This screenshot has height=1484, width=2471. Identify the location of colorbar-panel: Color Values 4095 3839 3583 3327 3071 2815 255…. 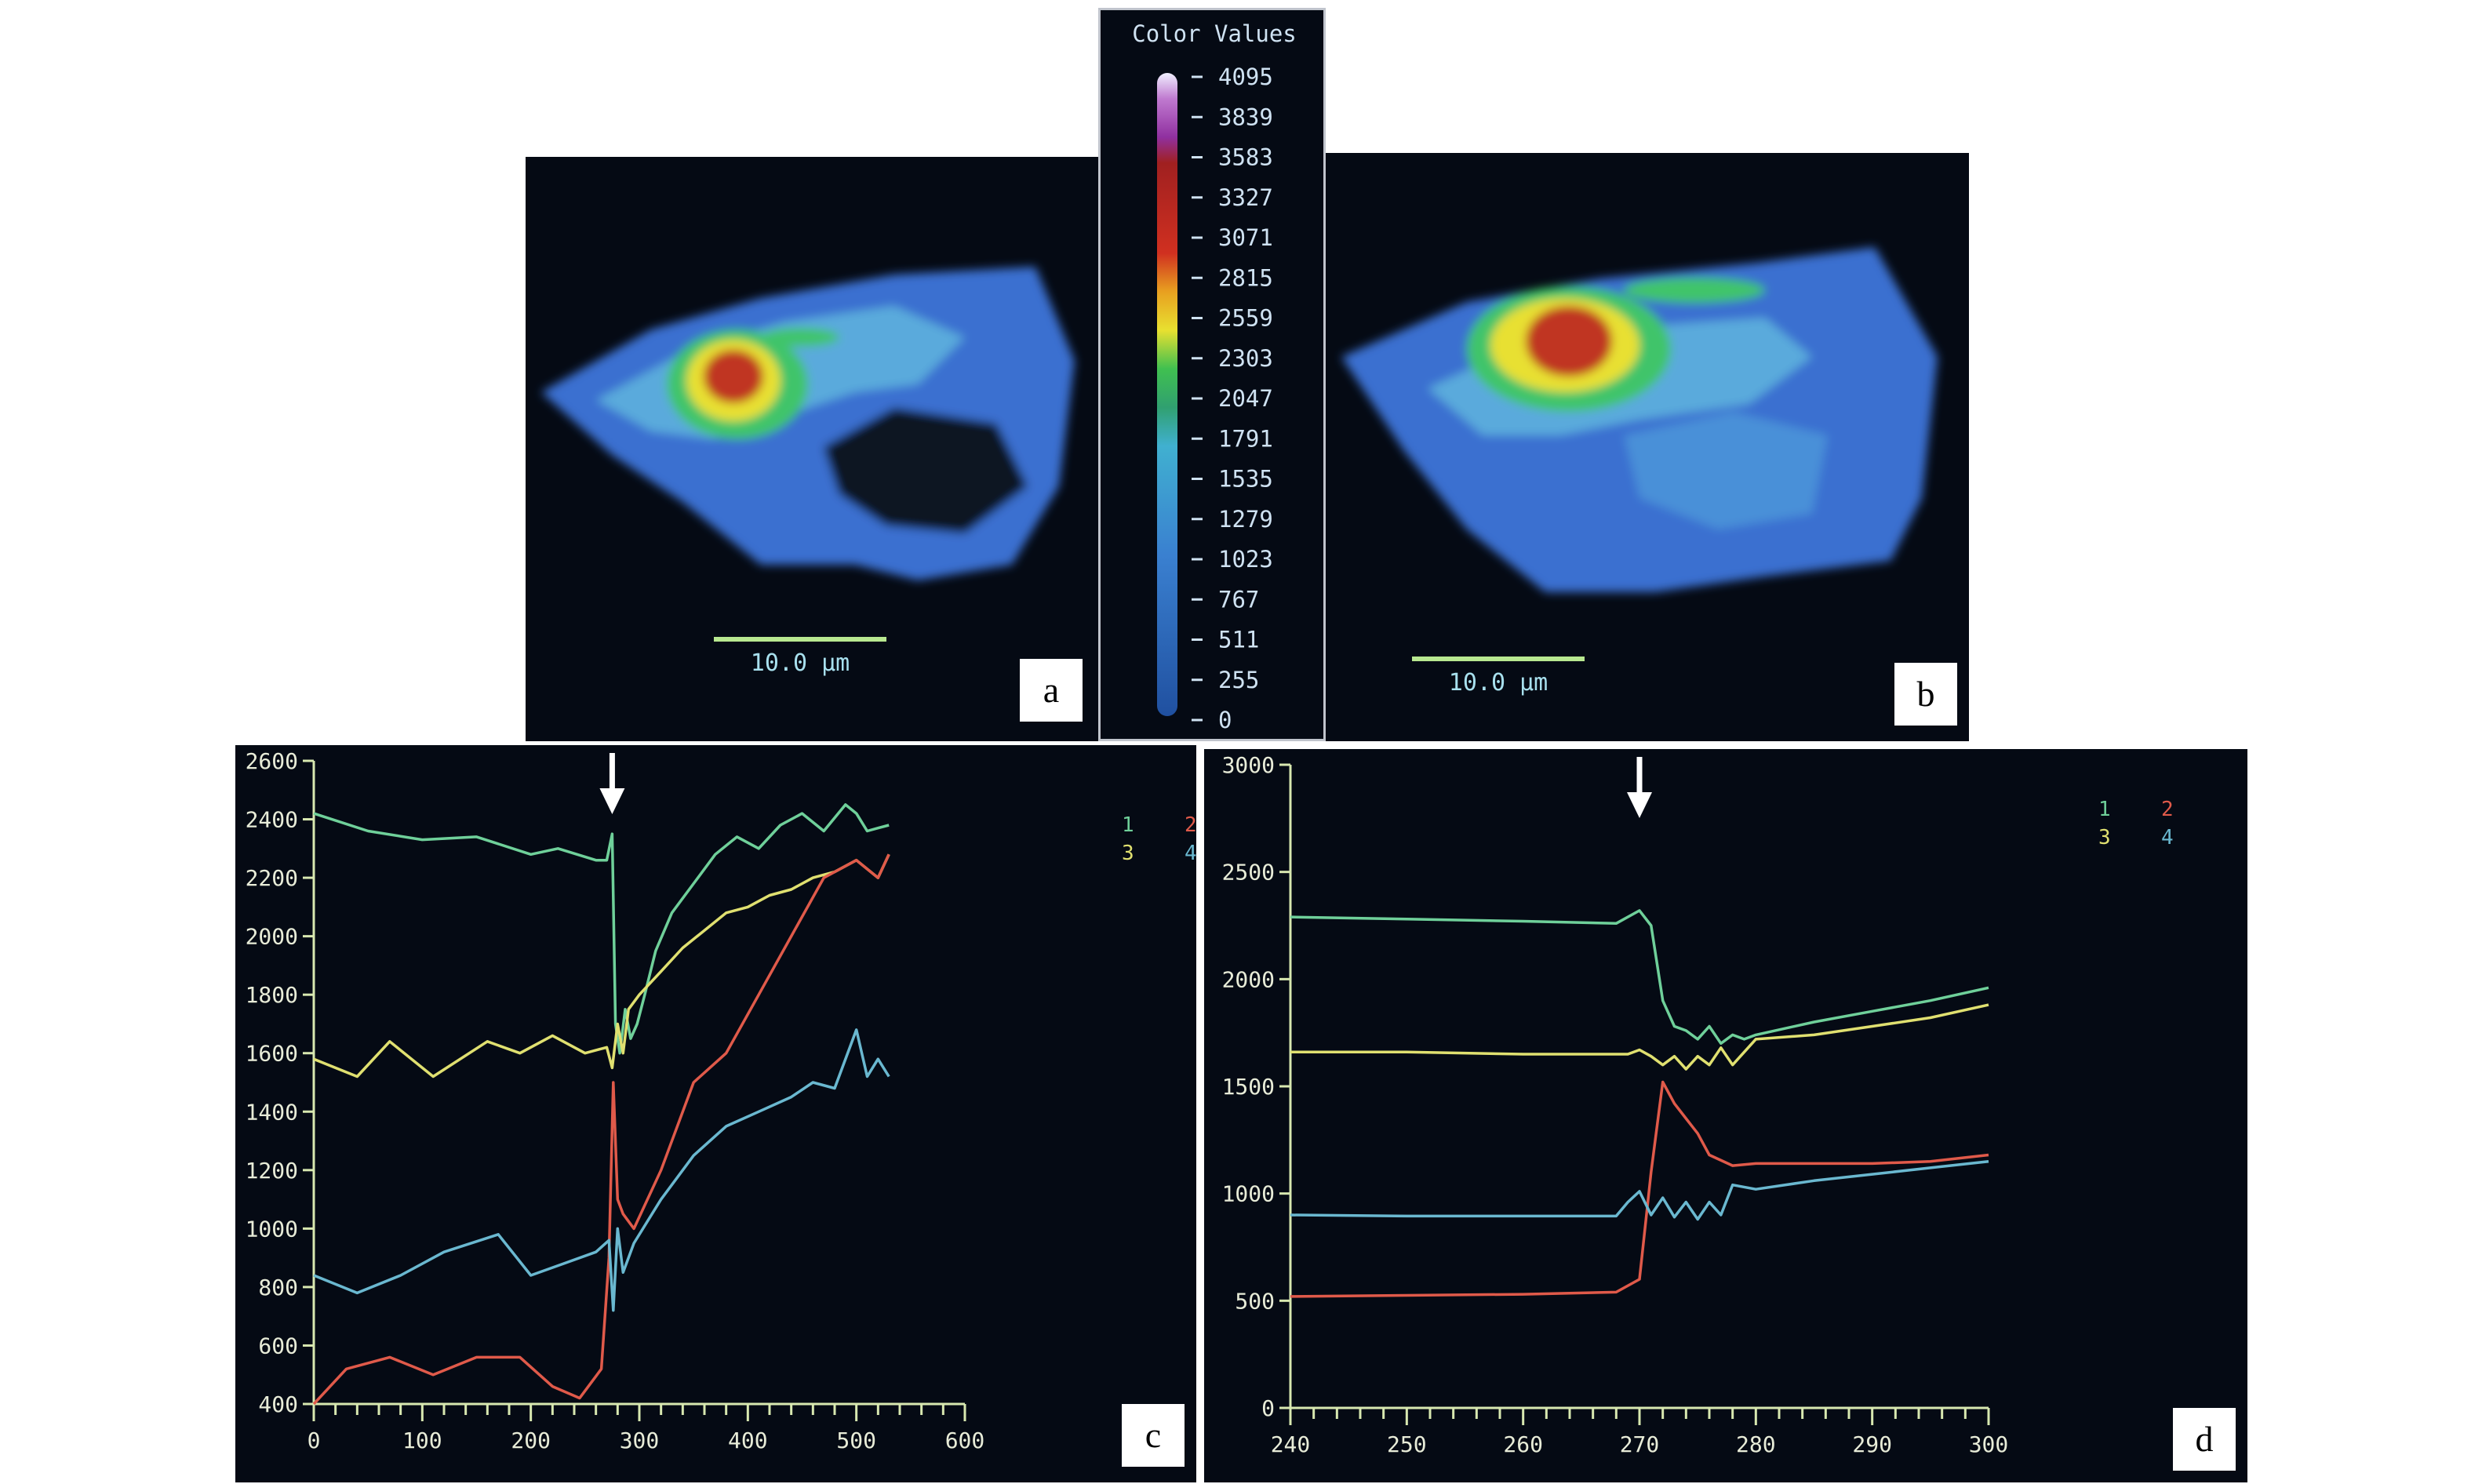
(1212, 374).